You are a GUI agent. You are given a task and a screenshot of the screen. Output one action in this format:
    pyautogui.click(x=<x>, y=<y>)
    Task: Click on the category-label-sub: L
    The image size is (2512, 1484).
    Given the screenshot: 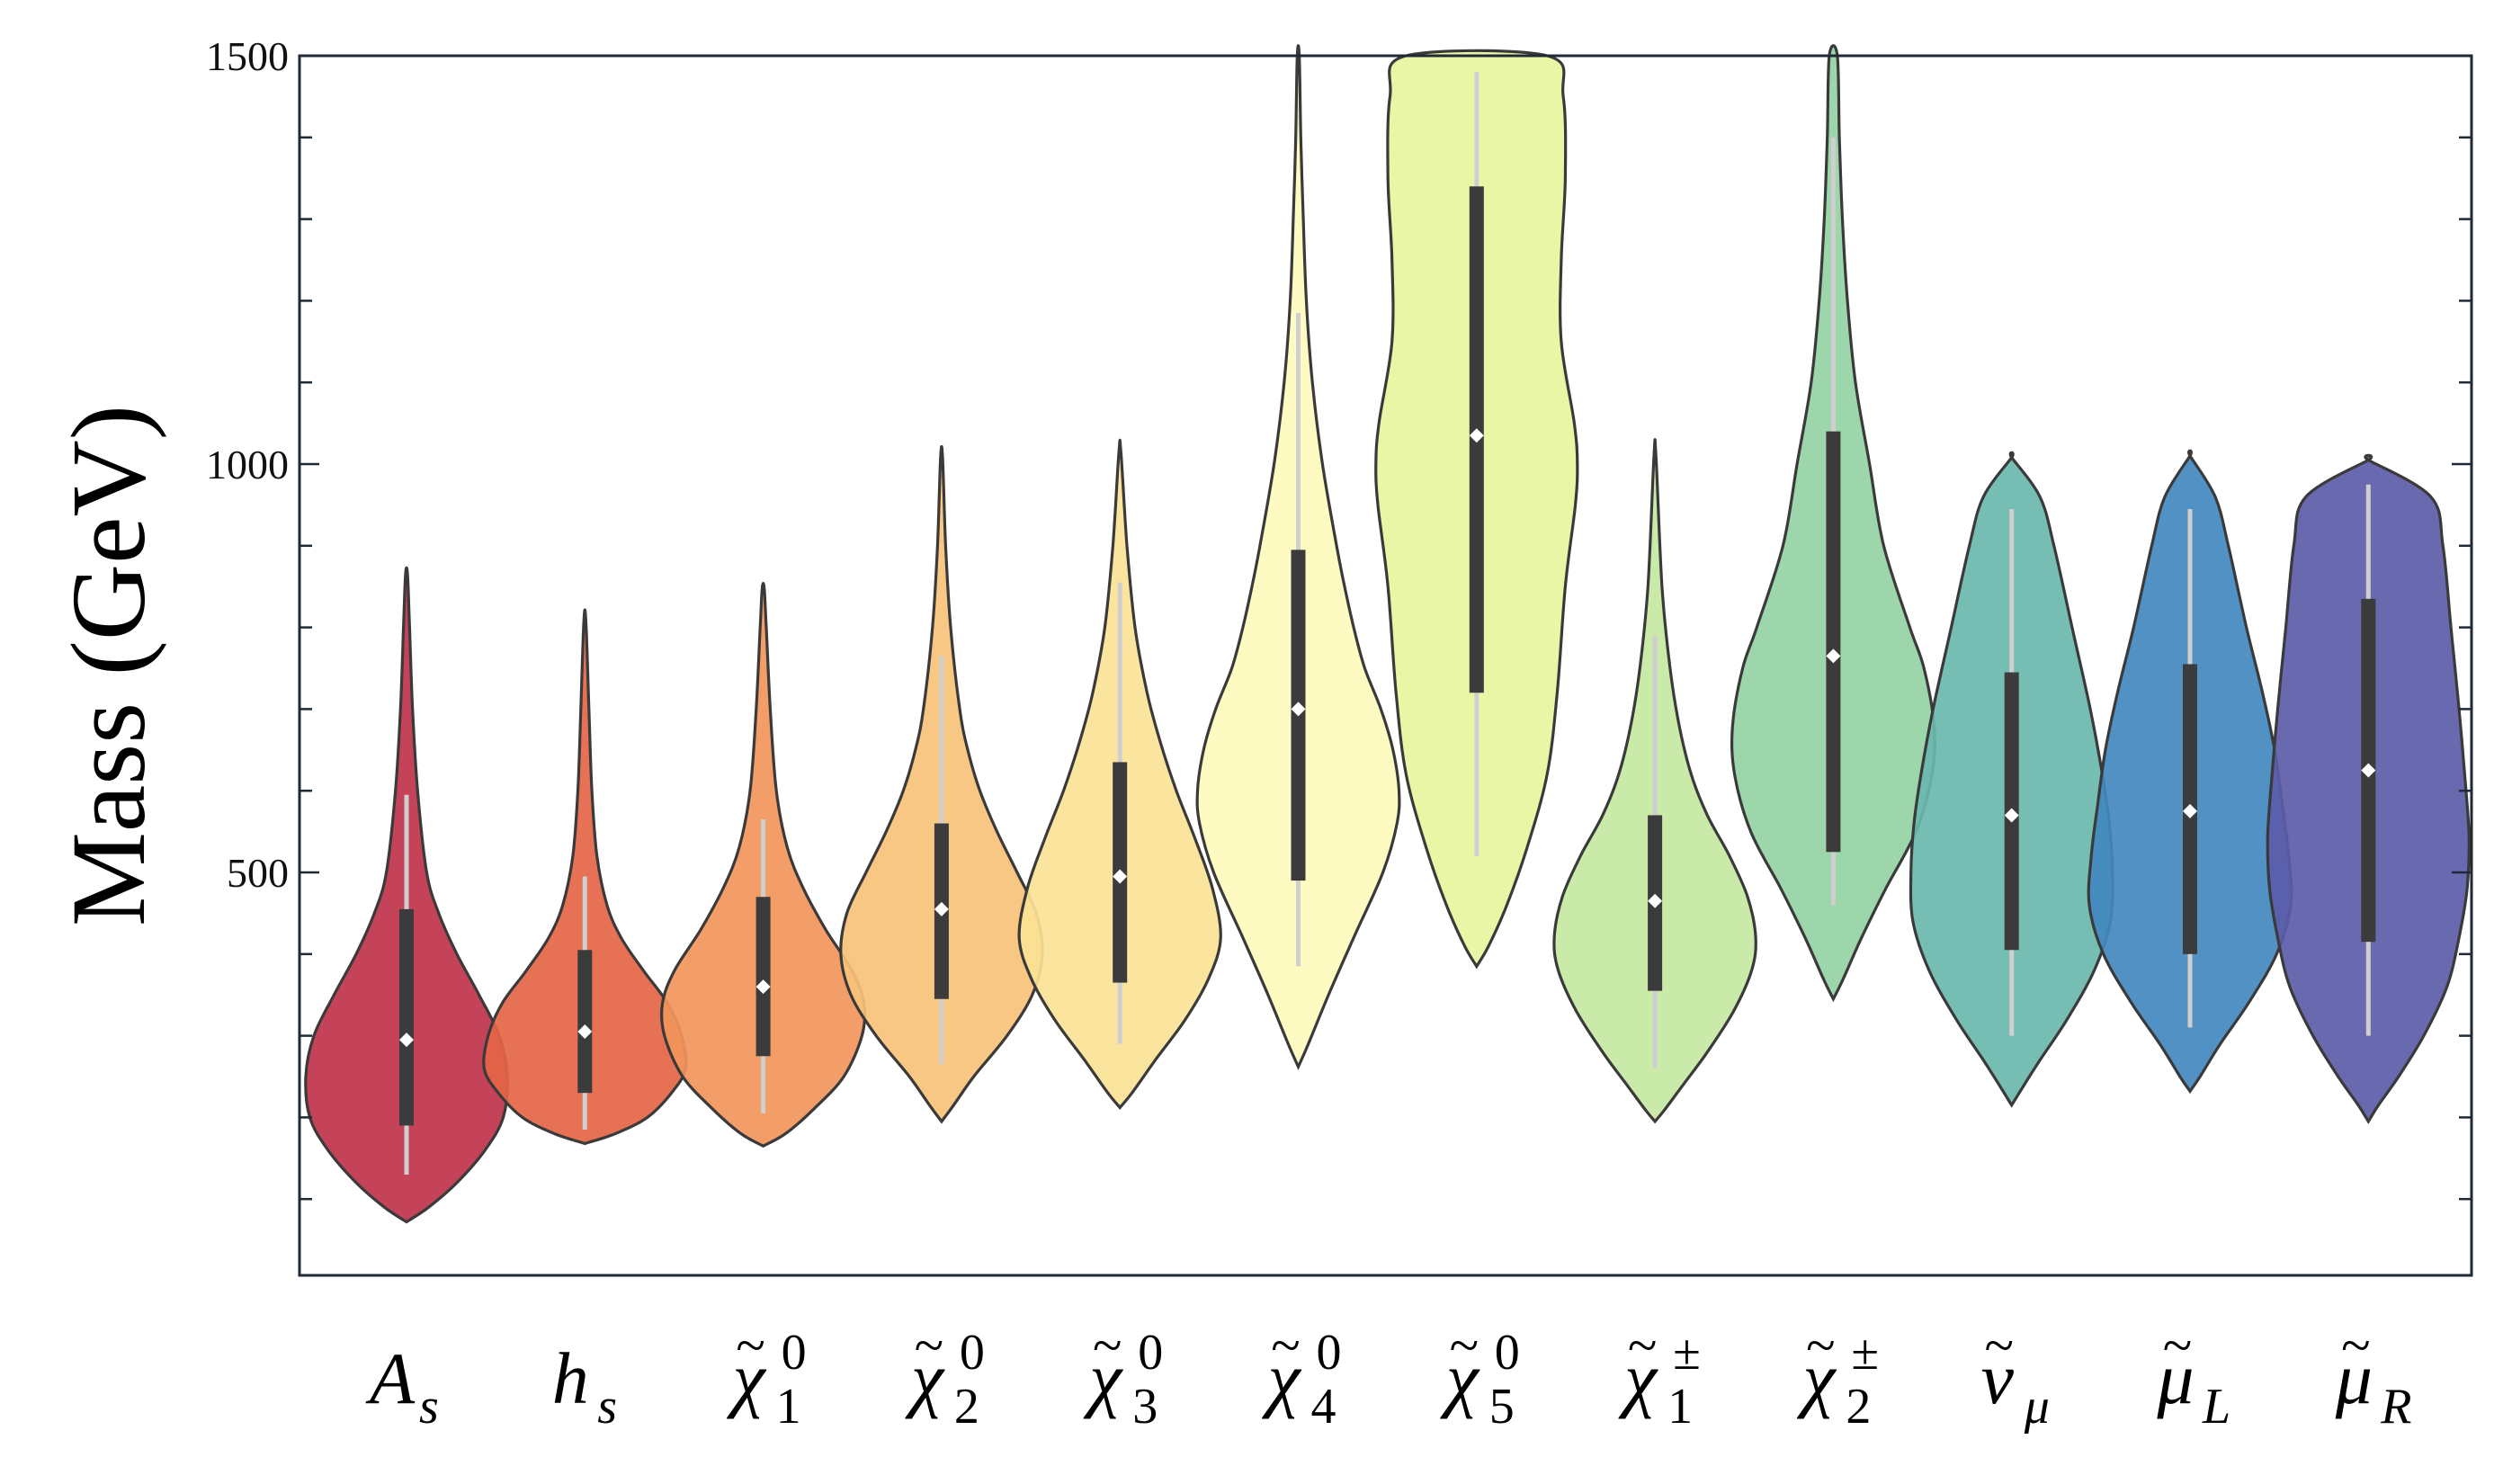 What is the action you would take?
    pyautogui.click(x=2216, y=1407)
    